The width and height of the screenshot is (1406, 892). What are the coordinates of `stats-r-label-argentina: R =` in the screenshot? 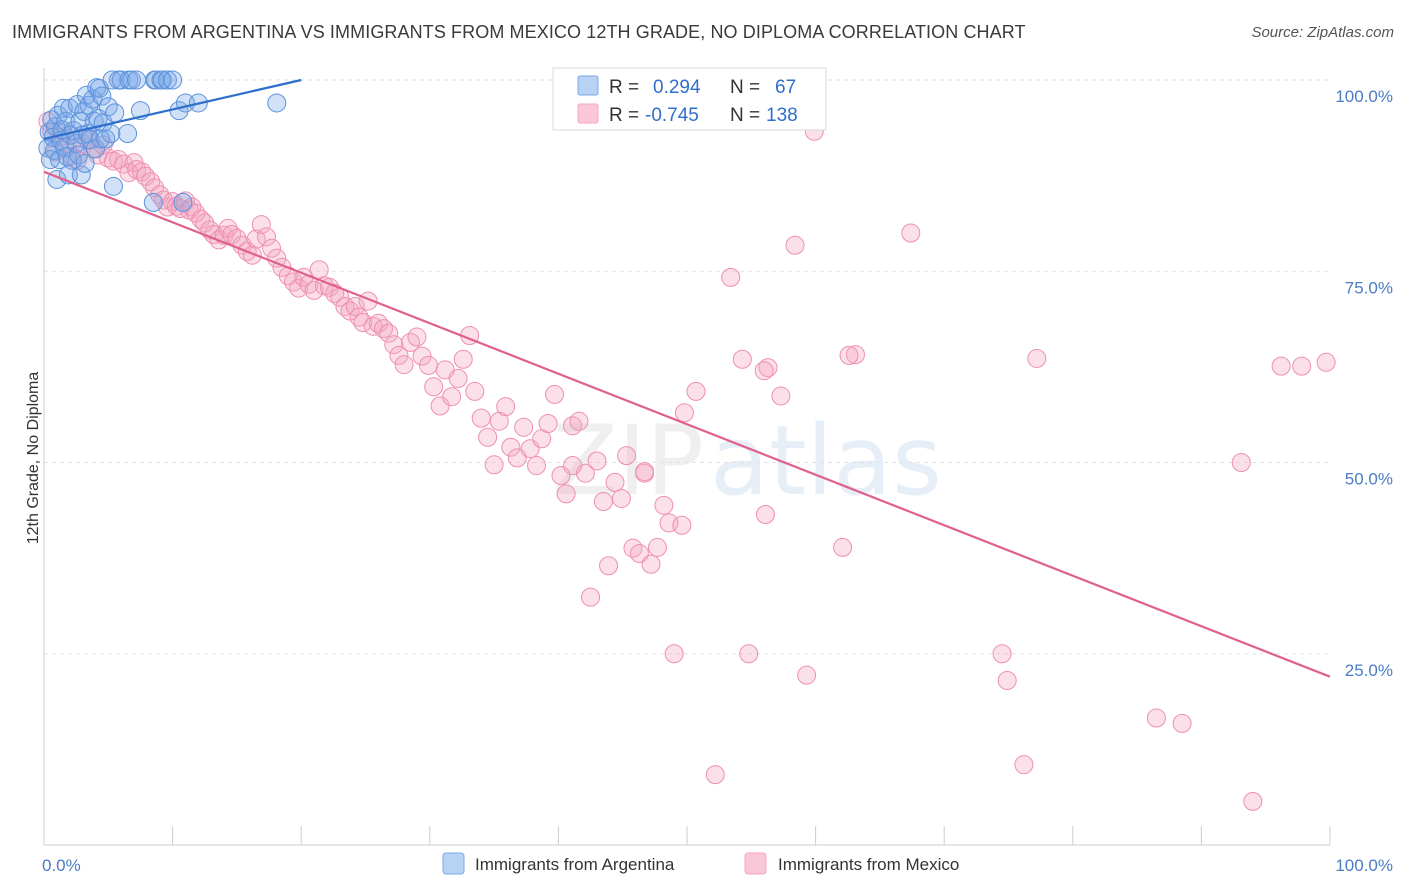 It's located at (624, 87).